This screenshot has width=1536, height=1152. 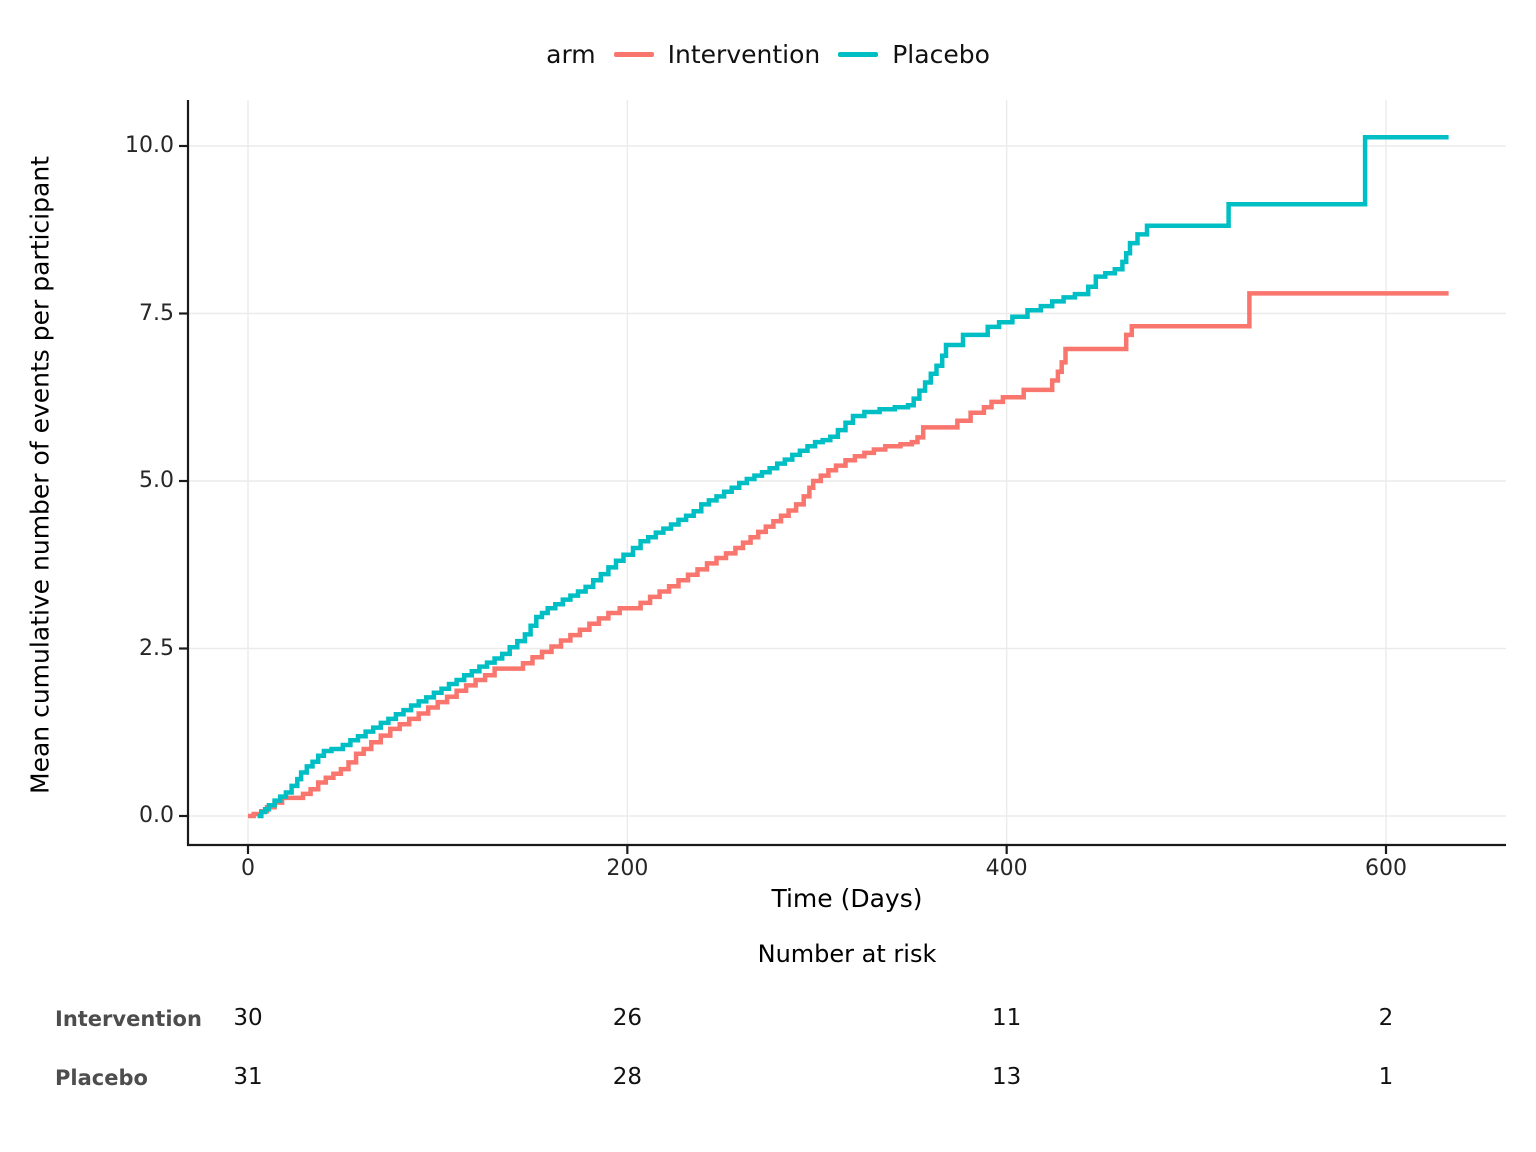 I want to click on y-tick-label: 0.0, so click(x=156, y=815).